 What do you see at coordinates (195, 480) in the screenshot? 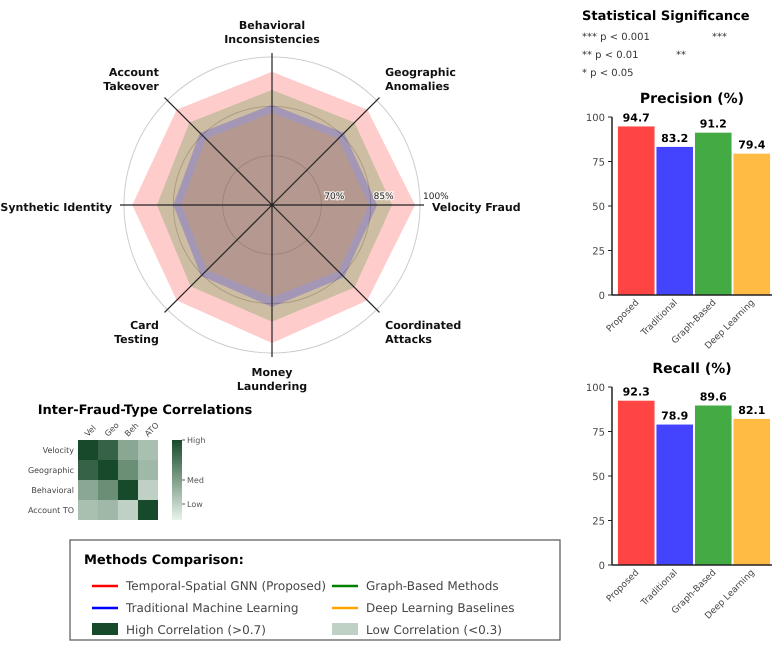
I see `color-bar-label: Med` at bounding box center [195, 480].